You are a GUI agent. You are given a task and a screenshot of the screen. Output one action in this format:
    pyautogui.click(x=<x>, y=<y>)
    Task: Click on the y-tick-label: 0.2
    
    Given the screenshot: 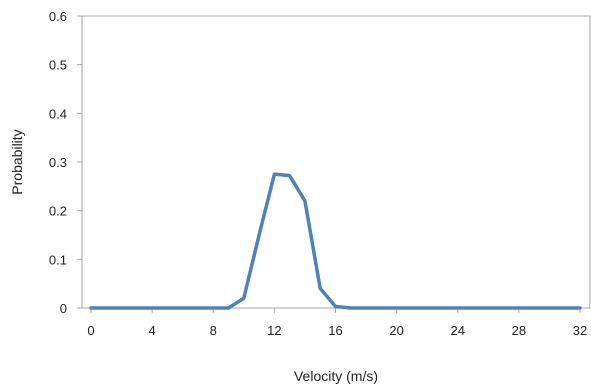 What is the action you would take?
    pyautogui.click(x=58, y=211)
    